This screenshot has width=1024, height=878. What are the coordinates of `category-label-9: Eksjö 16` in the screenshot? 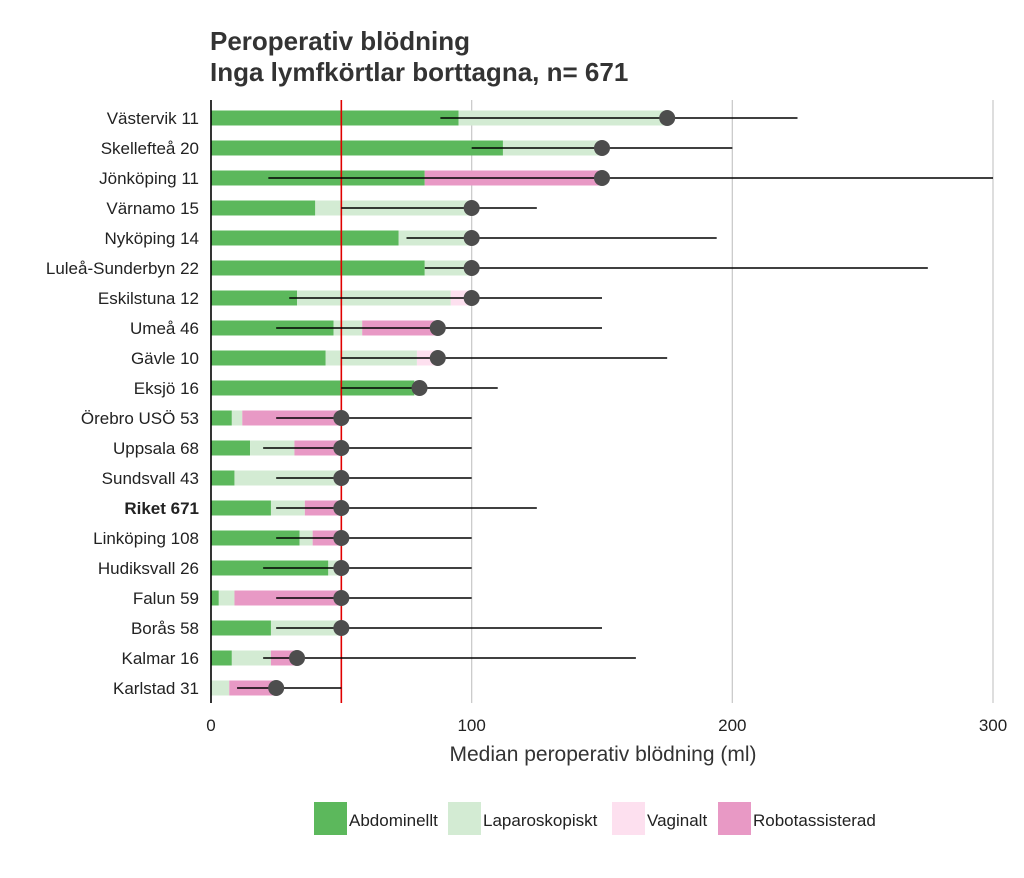 It's located at (166, 388).